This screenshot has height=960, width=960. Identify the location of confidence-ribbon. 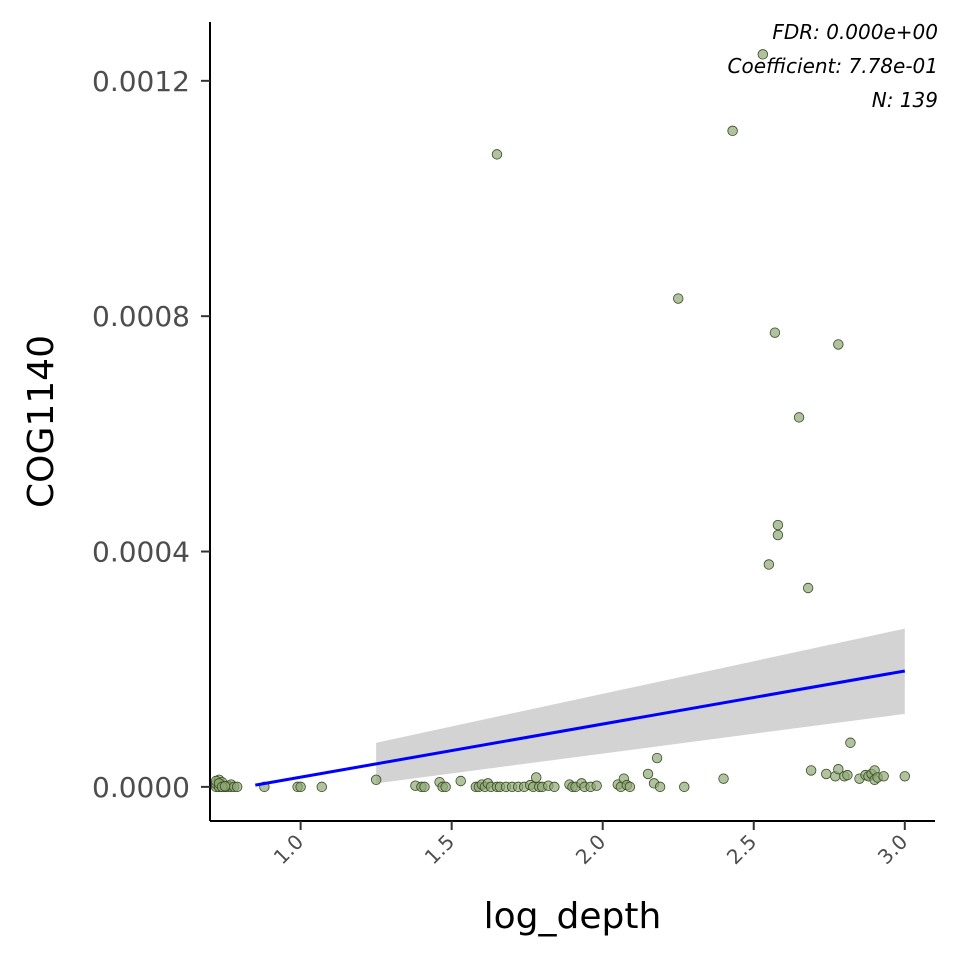
(640, 706).